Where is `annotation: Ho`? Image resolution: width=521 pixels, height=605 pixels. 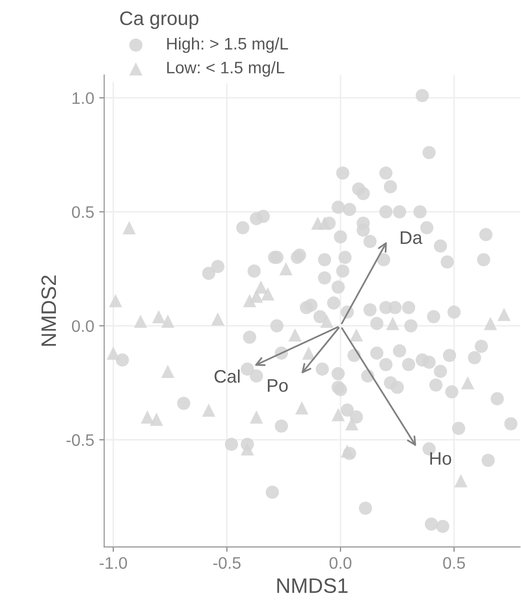
annotation: Ho is located at coordinates (441, 458).